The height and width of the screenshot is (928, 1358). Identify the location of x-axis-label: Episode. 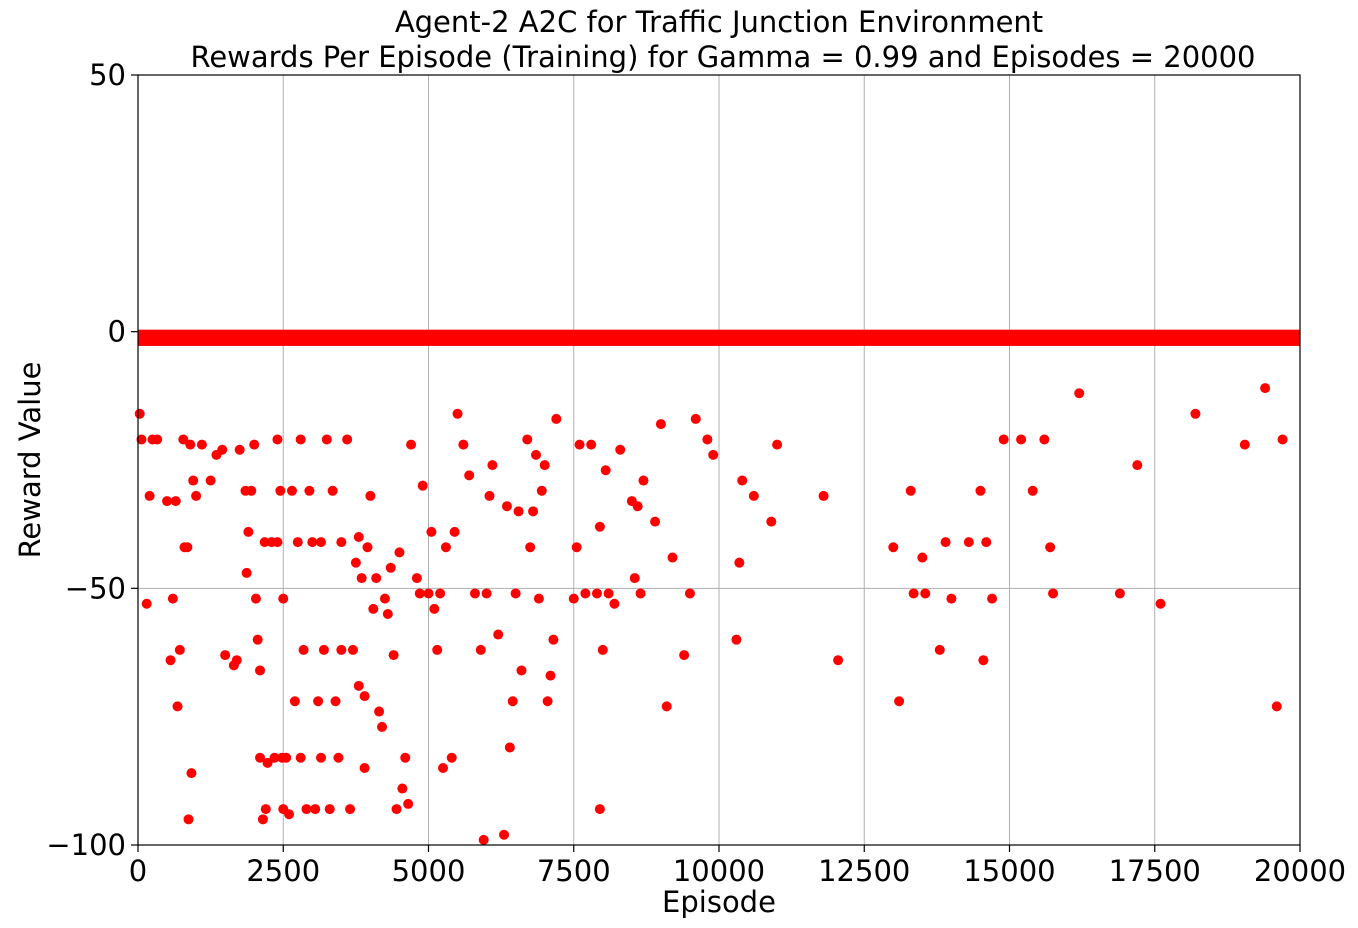
(719, 902).